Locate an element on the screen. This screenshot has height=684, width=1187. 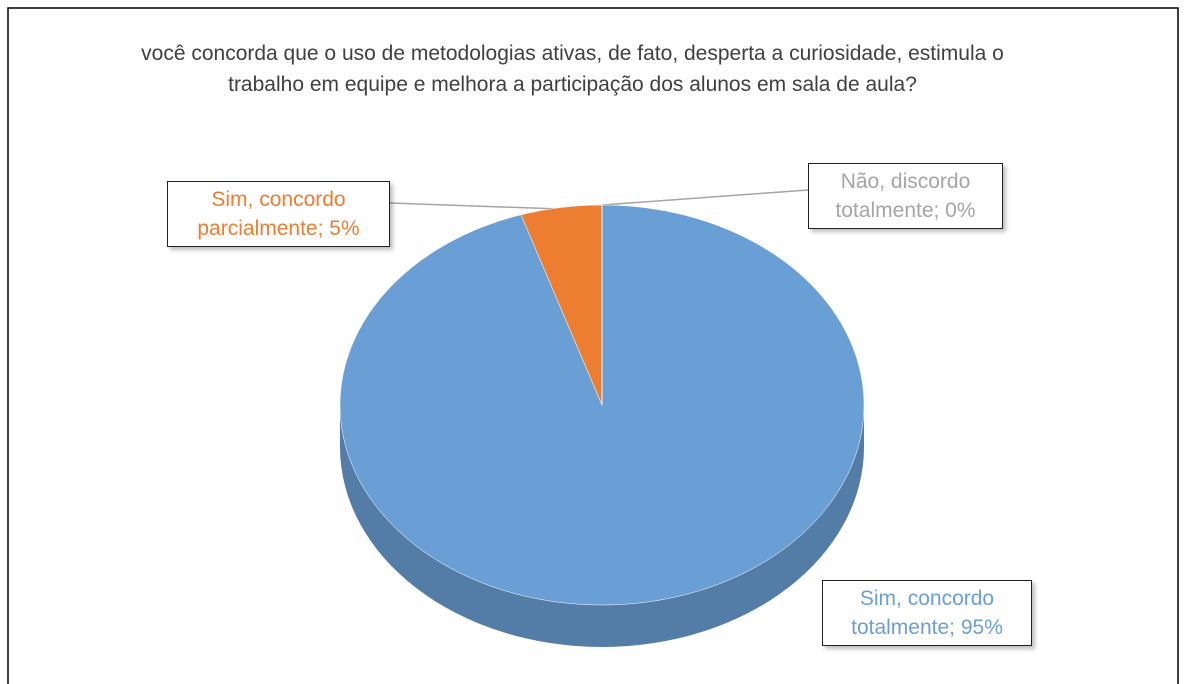
data-label: Sim, concordo parcialmente; 5% is located at coordinates (278, 214).